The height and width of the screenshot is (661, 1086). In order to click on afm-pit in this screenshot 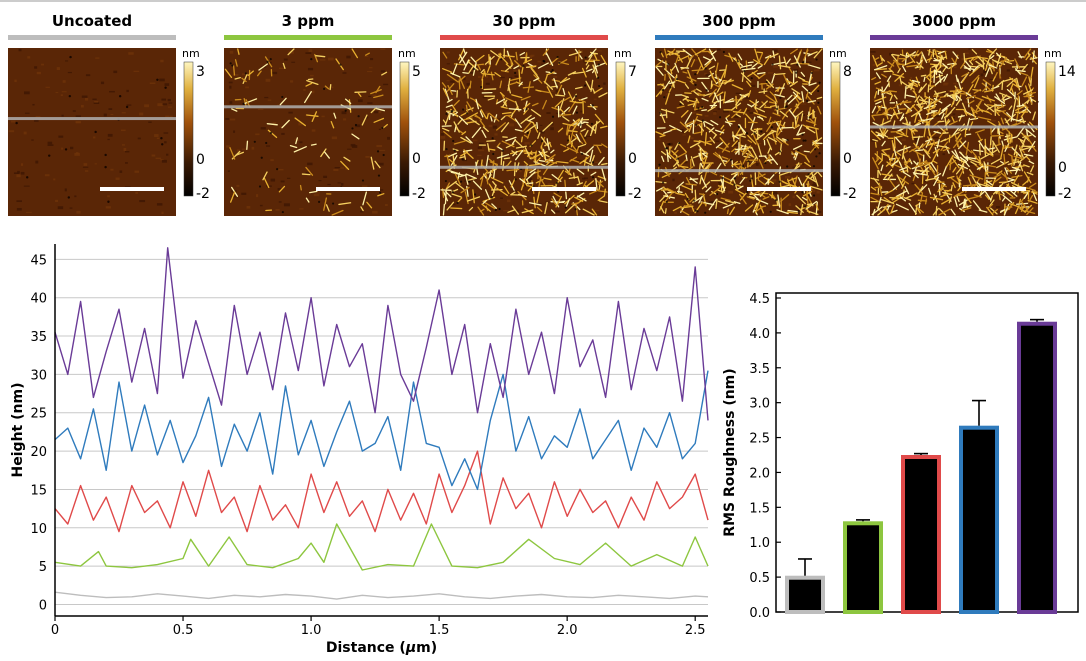, I will do `click(105, 167)`.